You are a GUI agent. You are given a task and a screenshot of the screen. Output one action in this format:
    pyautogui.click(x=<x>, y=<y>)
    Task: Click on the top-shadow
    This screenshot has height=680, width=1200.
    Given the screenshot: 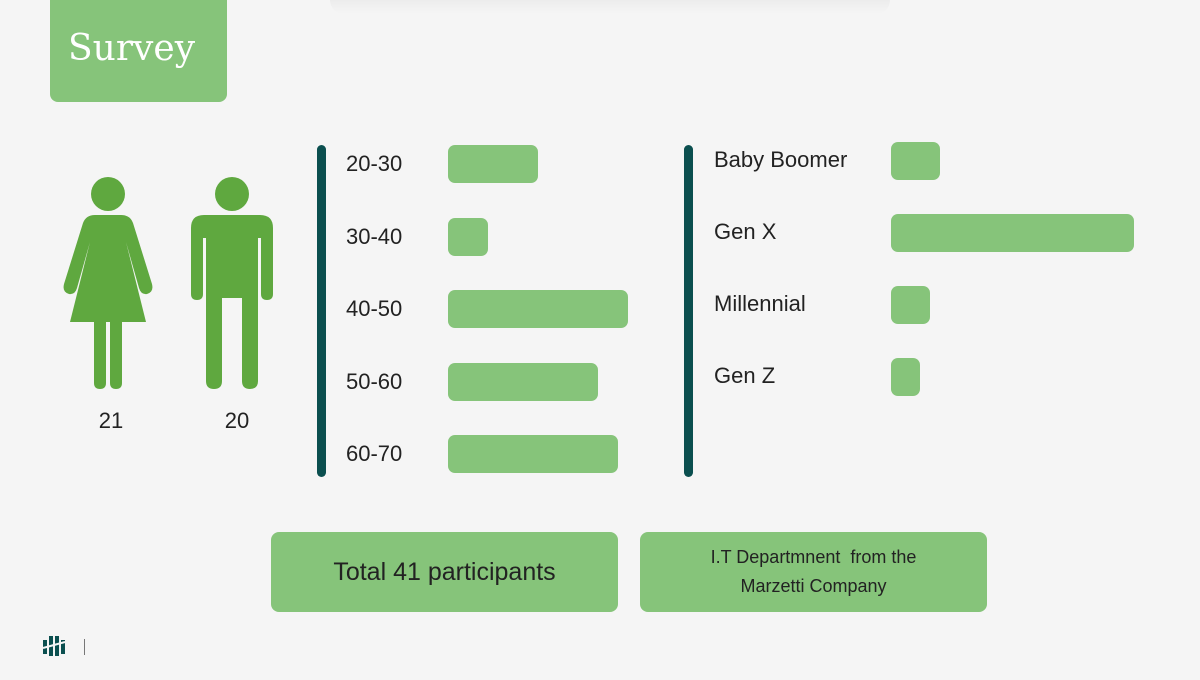 What is the action you would take?
    pyautogui.click(x=610, y=7)
    